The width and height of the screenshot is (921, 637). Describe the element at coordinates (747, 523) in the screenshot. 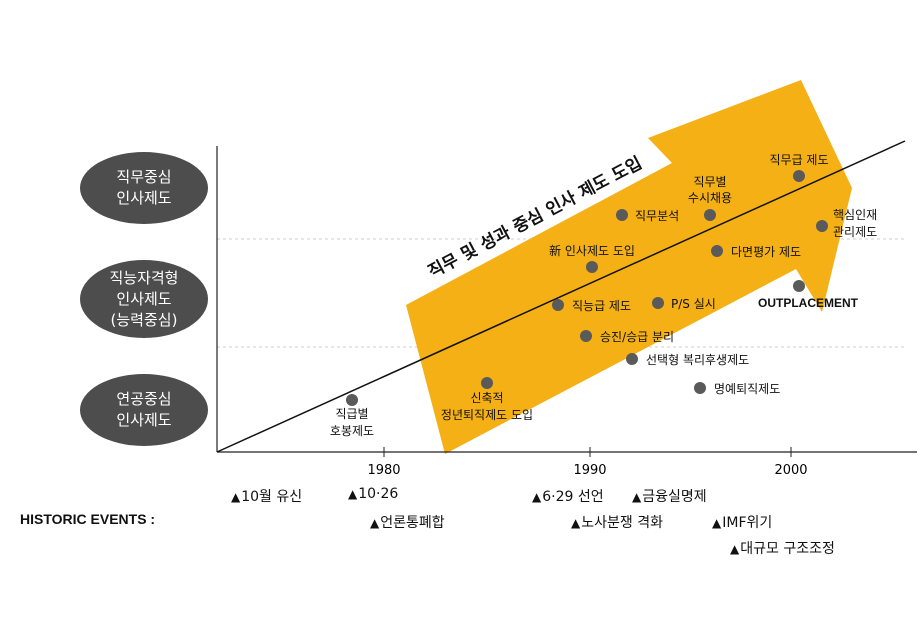

I see `event-label: IMF위기` at that location.